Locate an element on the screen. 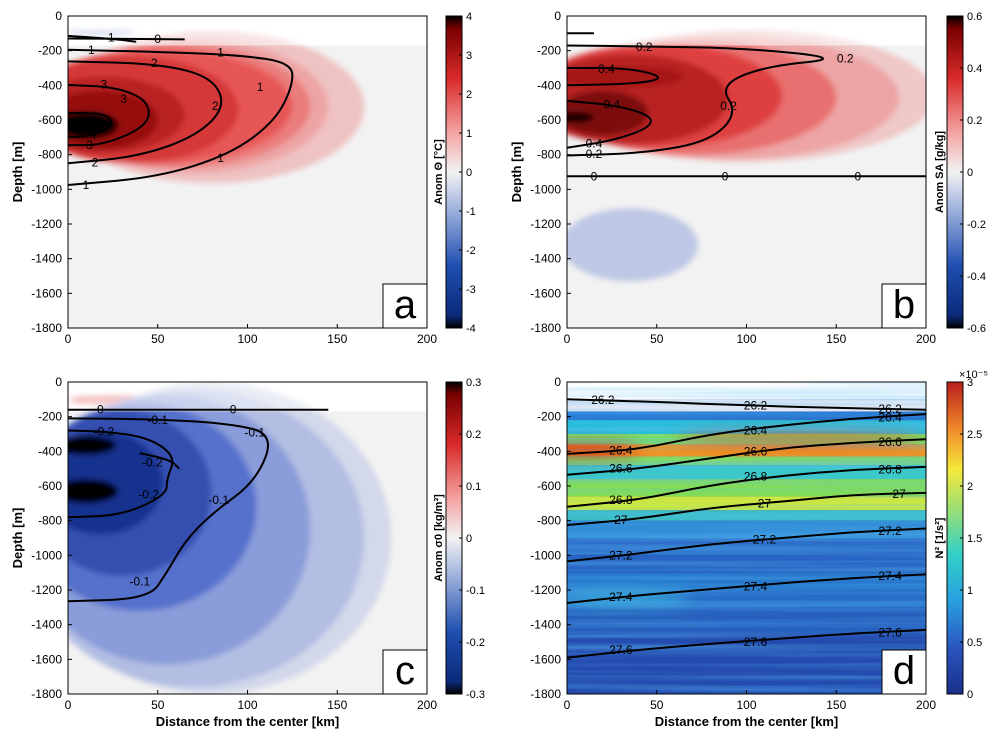  contour-label: -1 is located at coordinates (109, 38).